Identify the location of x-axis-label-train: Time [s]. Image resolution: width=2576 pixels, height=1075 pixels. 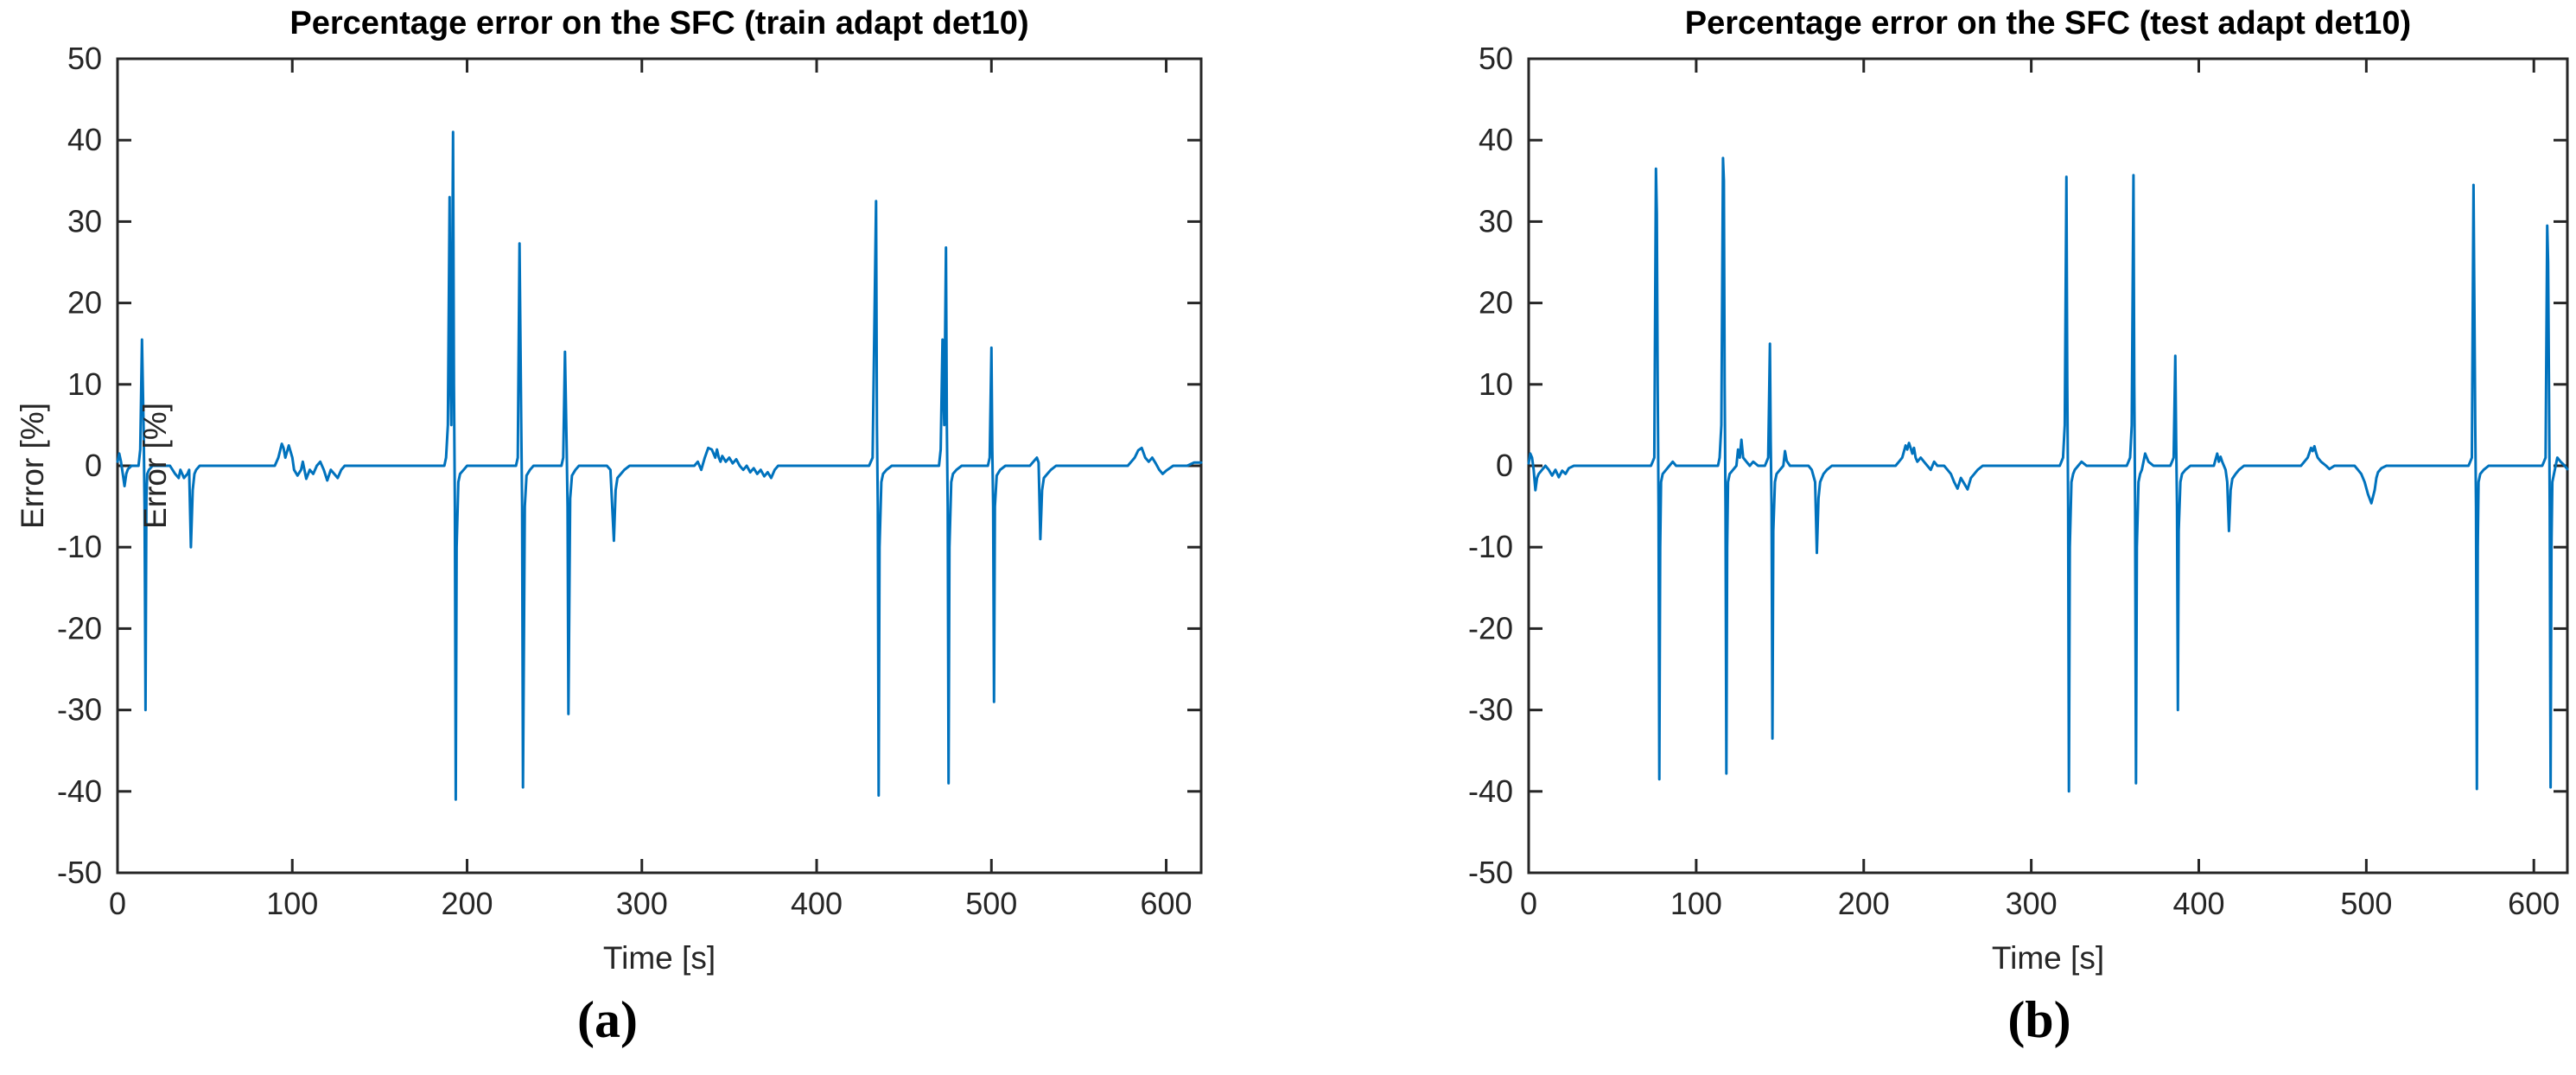
(659, 958).